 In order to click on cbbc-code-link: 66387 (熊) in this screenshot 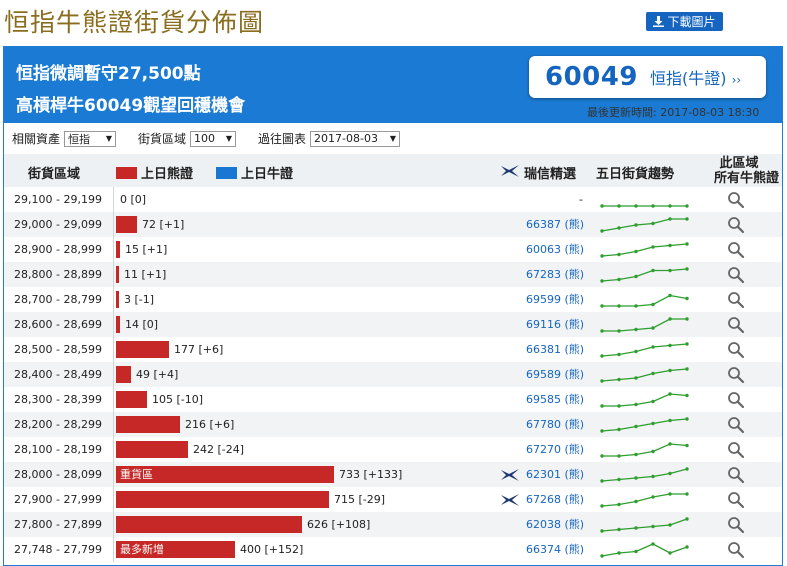, I will do `click(555, 224)`.